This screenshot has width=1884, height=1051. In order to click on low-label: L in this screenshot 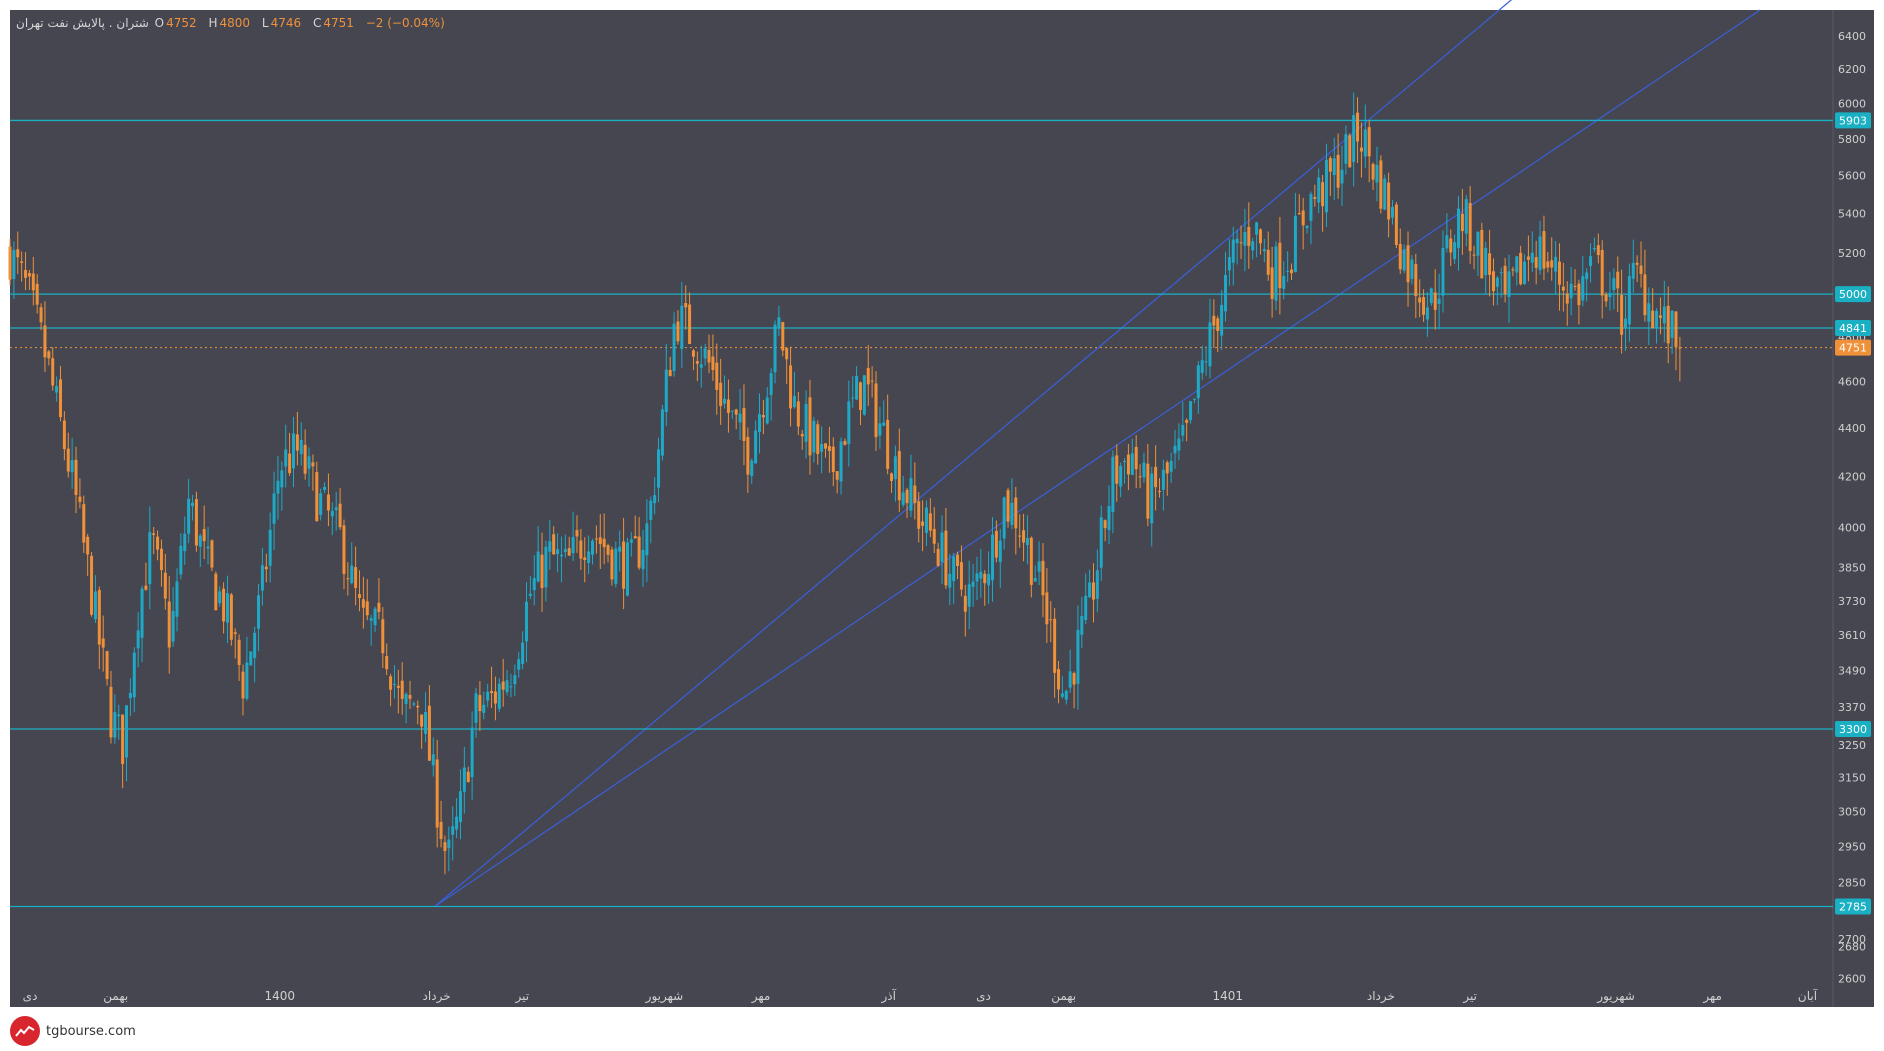, I will do `click(265, 23)`.